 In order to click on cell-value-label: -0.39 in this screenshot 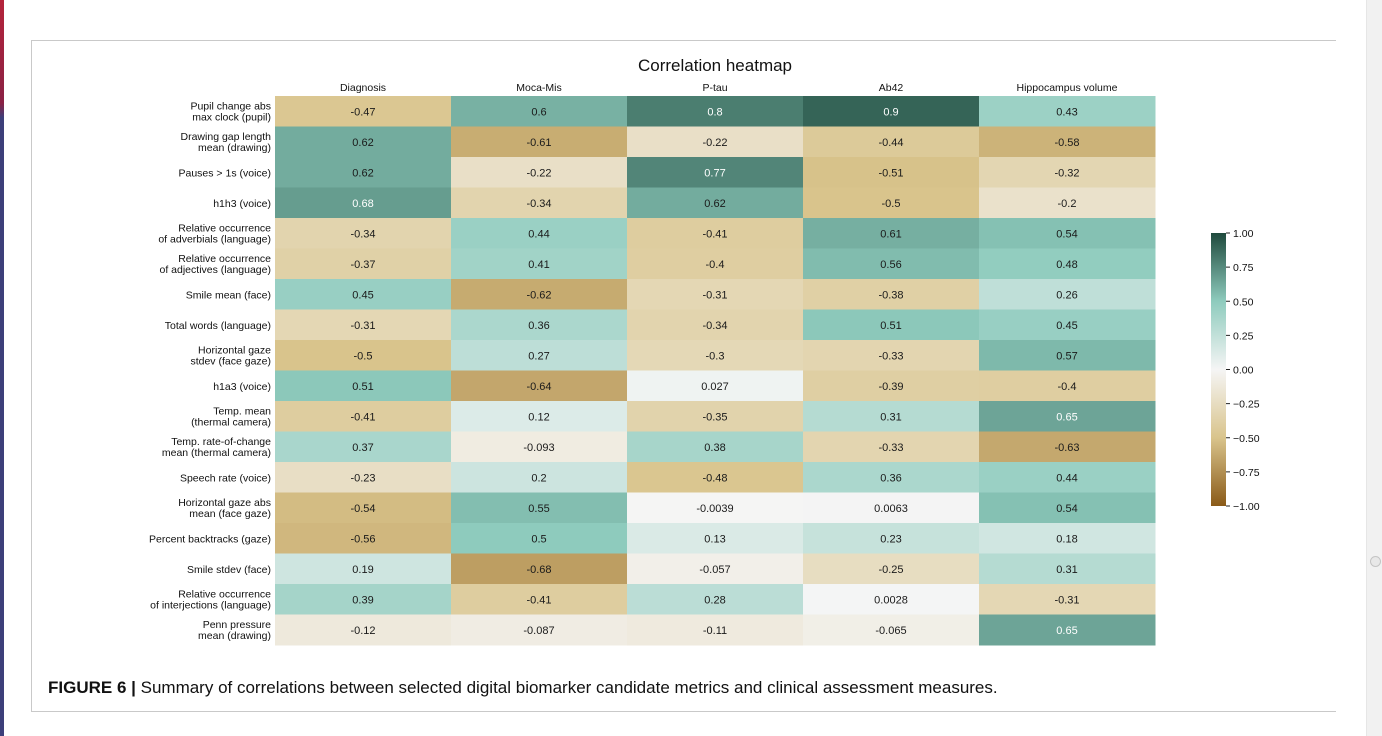, I will do `click(890, 387)`.